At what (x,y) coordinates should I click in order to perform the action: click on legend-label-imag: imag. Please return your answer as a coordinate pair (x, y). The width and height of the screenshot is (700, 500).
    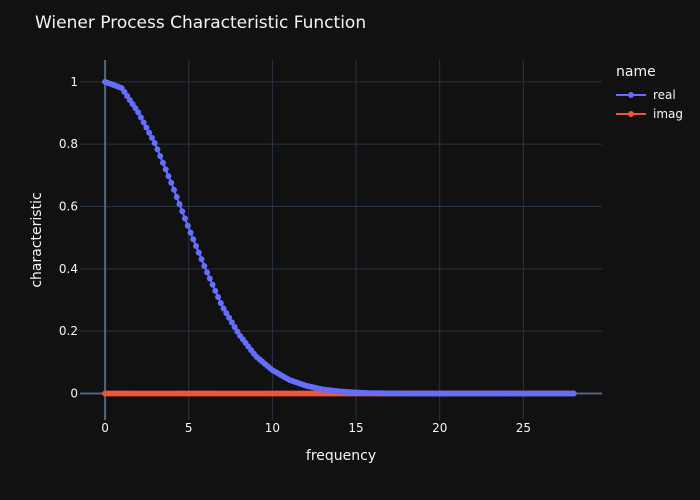
    Looking at the image, I should click on (668, 113).